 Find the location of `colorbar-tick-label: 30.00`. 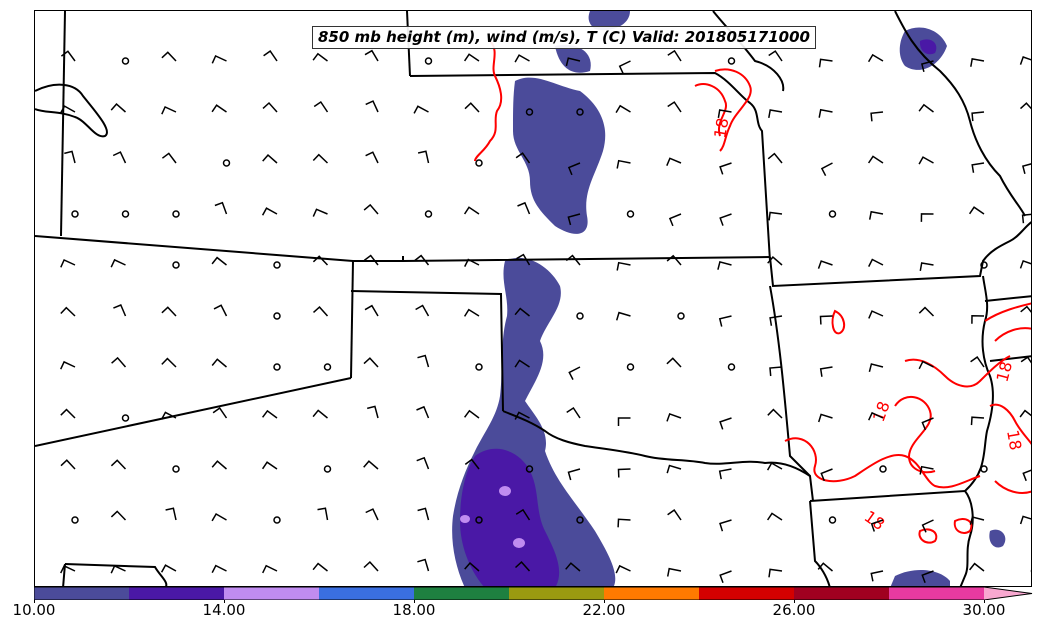

colorbar-tick-label: 30.00 is located at coordinates (984, 610).